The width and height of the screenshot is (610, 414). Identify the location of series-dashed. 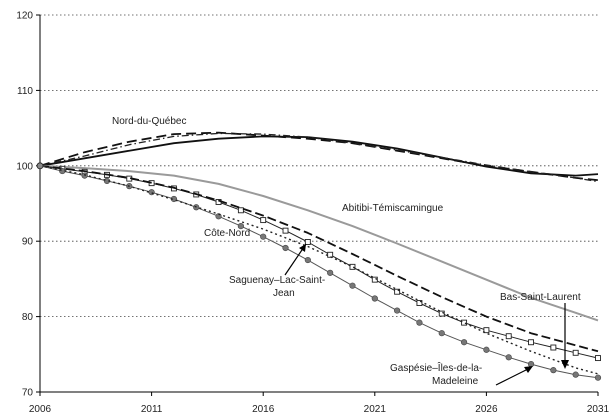
(319, 156).